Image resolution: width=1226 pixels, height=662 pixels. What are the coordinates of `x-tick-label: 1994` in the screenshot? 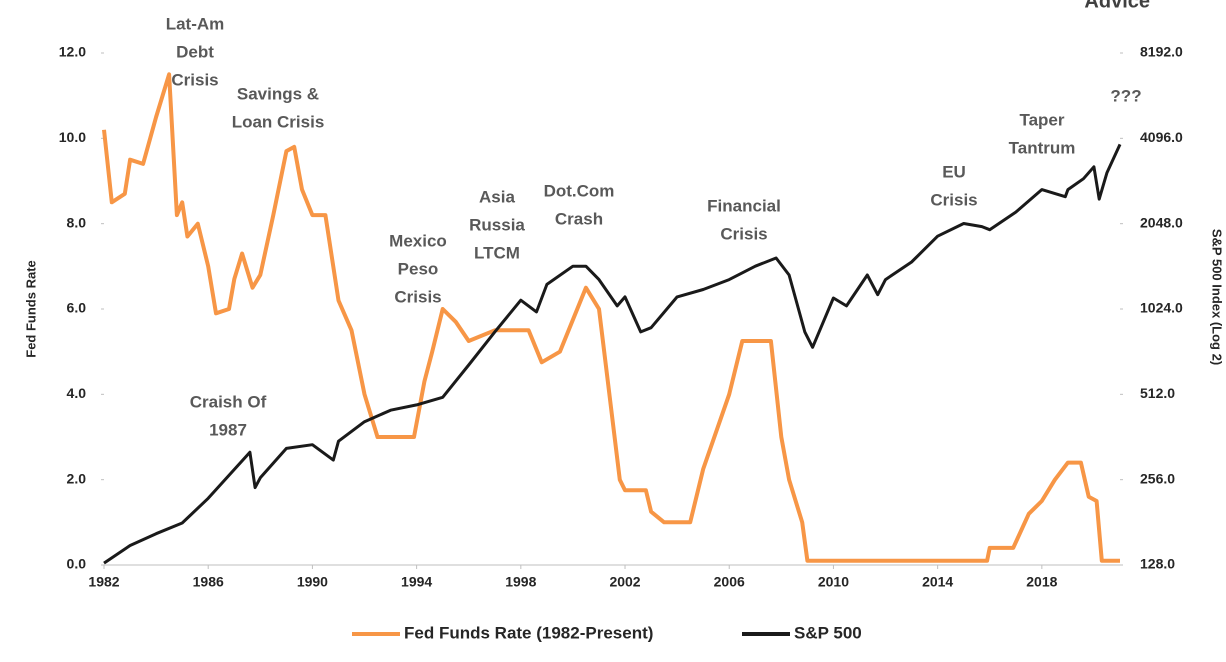 It's located at (416, 582).